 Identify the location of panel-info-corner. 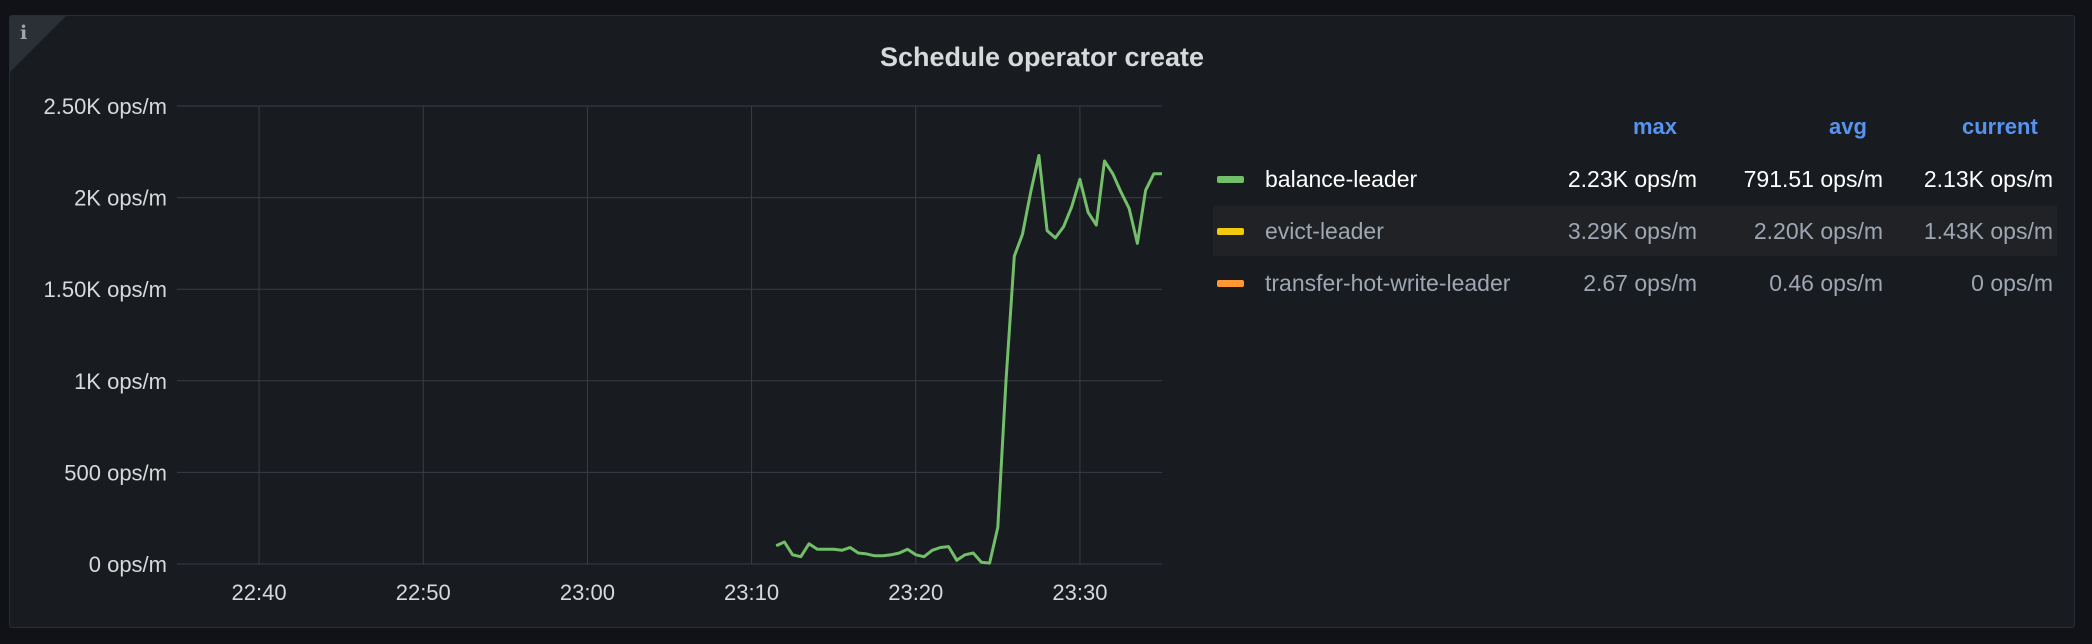
(38, 44).